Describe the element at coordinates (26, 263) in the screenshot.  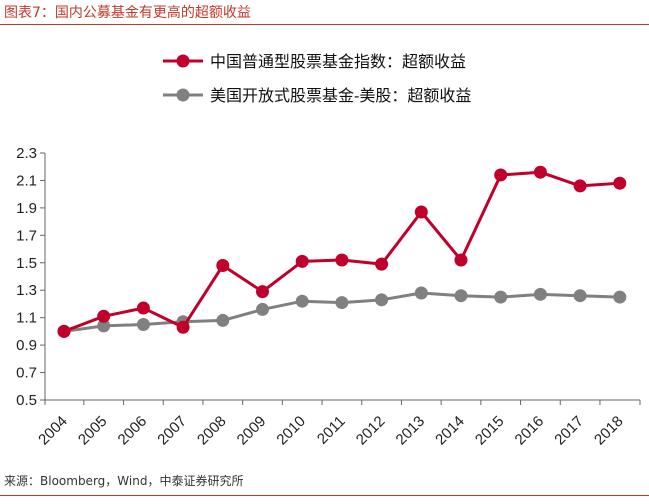
I see `y-tick-label: 1.5` at that location.